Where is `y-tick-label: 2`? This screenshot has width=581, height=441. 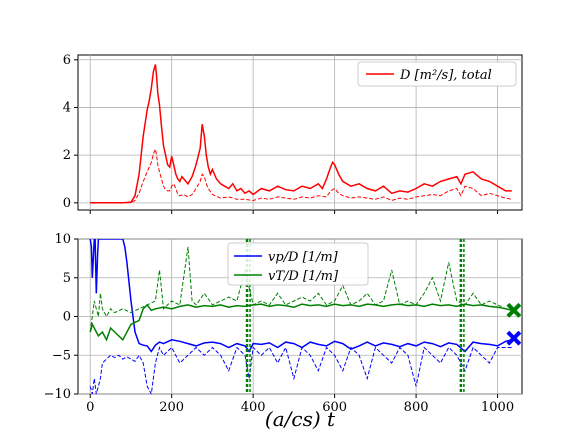 y-tick-label: 2 is located at coordinates (67, 155).